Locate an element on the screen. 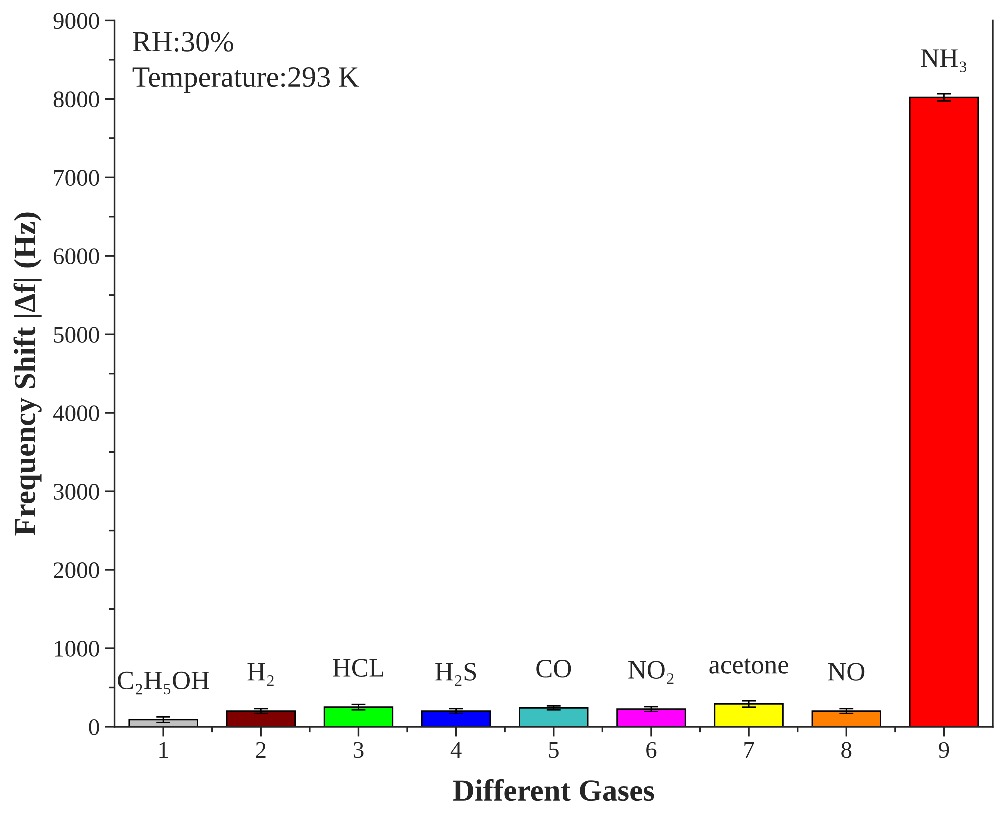  x-tick-label: 2 is located at coordinates (261, 750).